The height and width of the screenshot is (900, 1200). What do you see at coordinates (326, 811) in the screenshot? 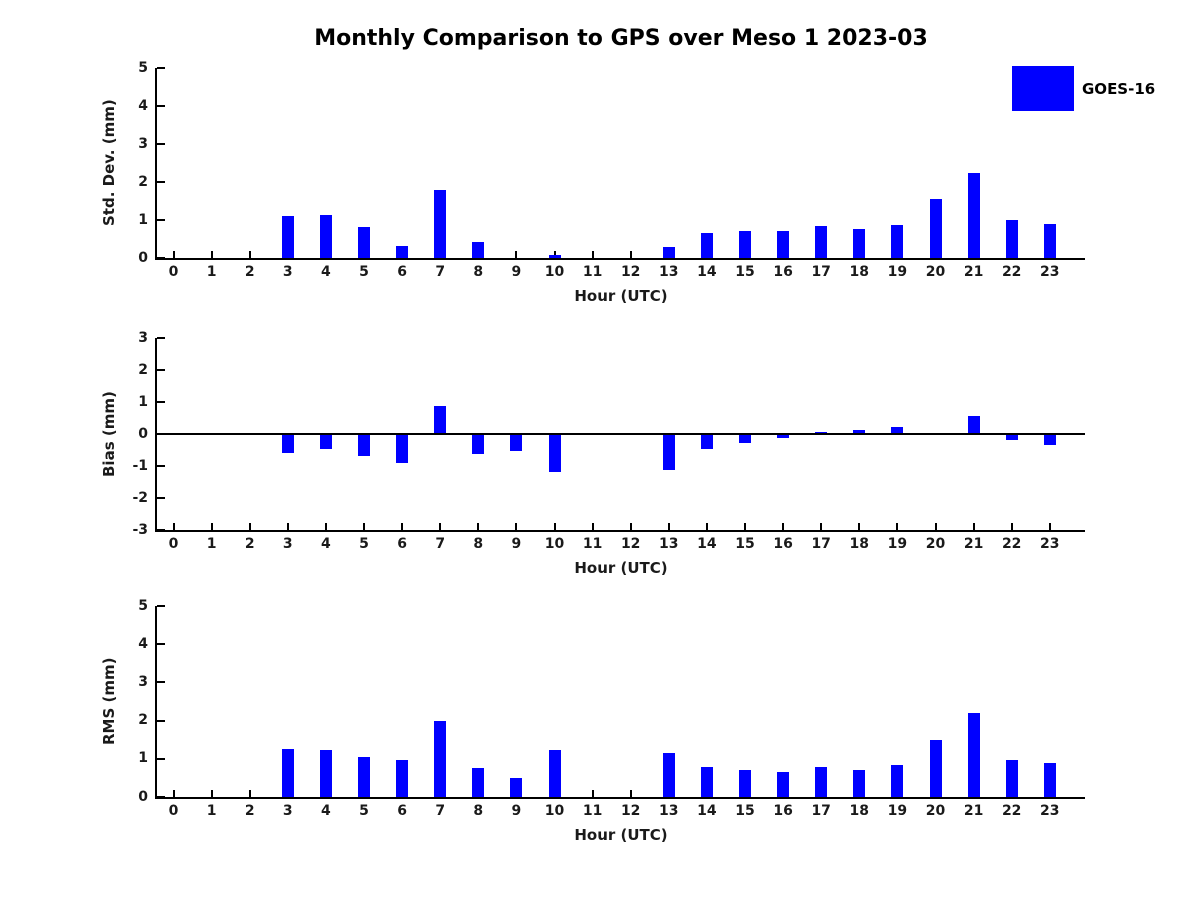
I see `x-tick-label: 4` at bounding box center [326, 811].